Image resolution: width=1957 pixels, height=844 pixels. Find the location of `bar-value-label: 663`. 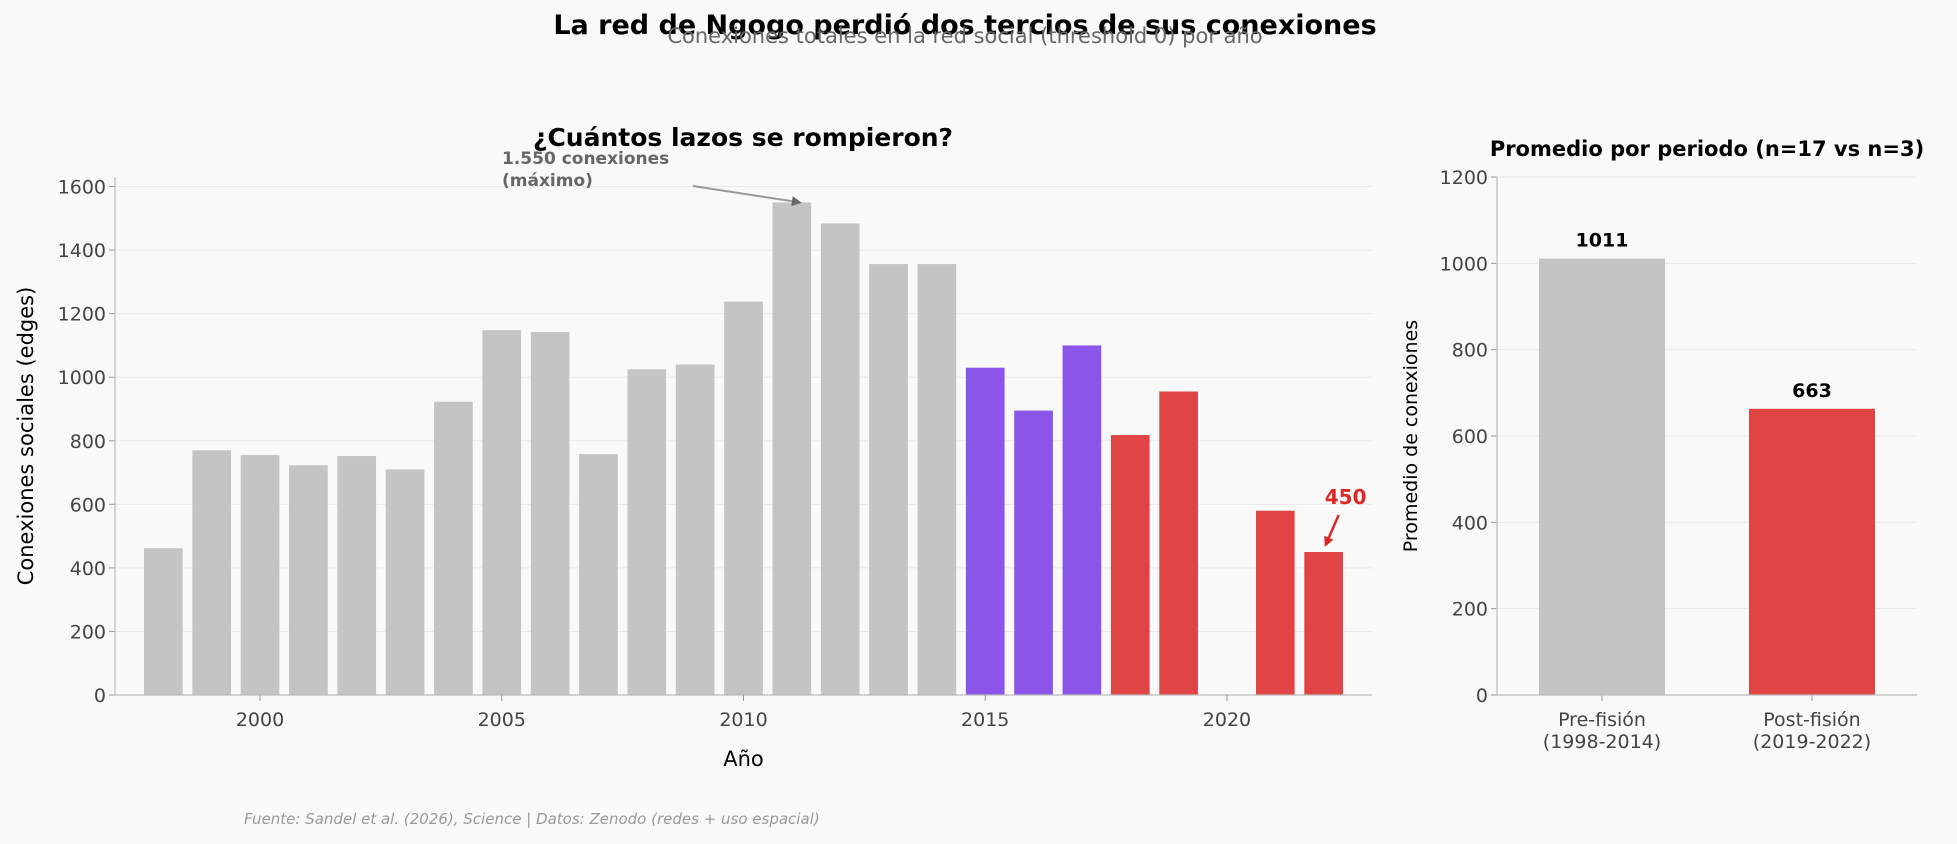

bar-value-label: 663 is located at coordinates (1812, 391).